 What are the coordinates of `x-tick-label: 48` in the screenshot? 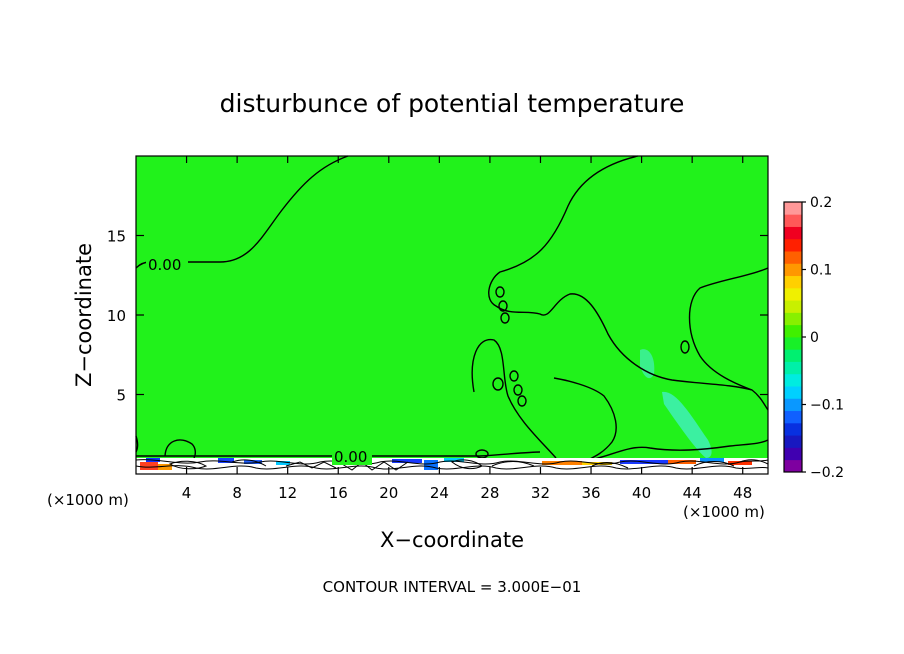 It's located at (742, 493).